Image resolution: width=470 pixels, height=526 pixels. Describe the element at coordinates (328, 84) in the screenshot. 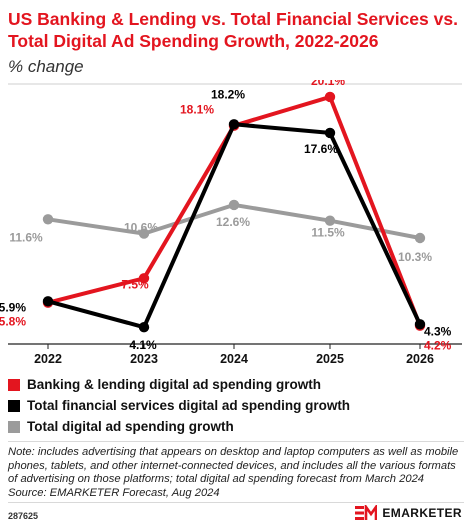

I see `data-label-banking-2025: 20.1%` at that location.